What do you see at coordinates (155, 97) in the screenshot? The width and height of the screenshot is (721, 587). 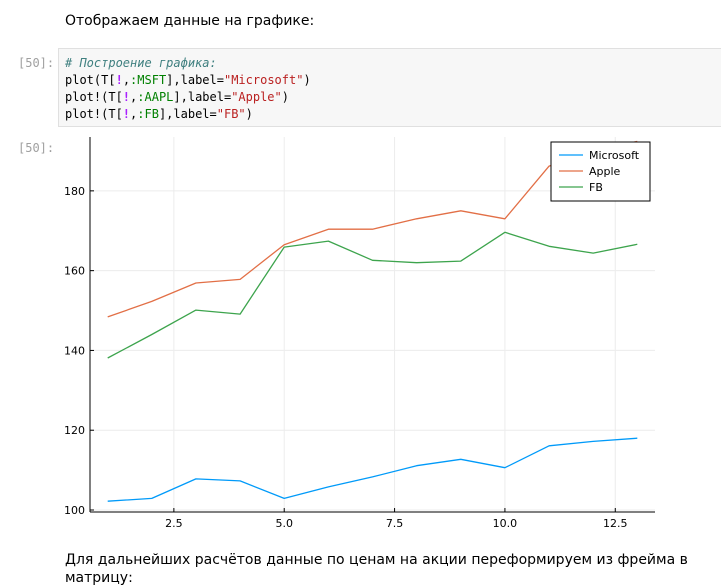 I see `code-token-symbol: :AAPL` at bounding box center [155, 97].